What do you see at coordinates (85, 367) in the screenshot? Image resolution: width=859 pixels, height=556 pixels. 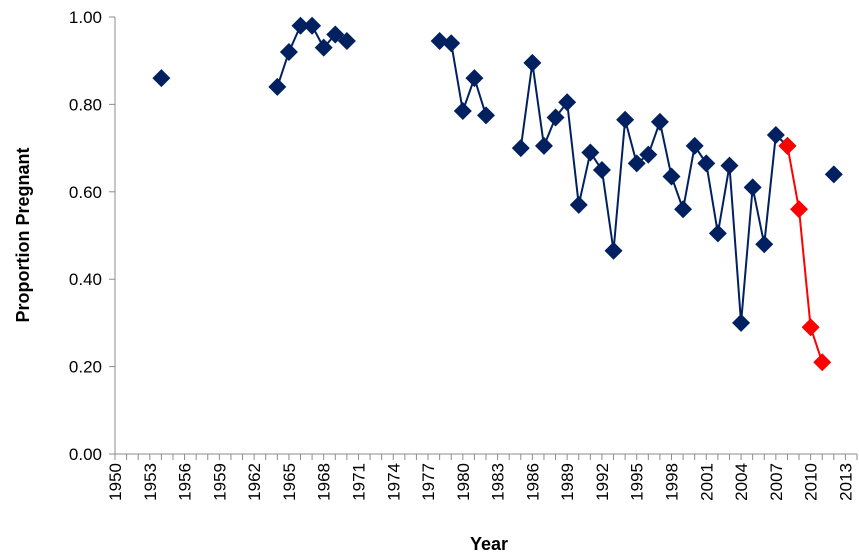 I see `y-tick-label: 0.20` at bounding box center [85, 367].